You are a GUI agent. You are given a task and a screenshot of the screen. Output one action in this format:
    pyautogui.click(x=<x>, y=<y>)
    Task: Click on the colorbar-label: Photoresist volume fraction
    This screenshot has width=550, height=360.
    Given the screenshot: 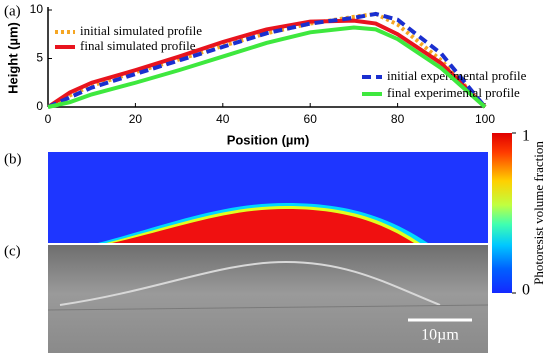 What is the action you would take?
    pyautogui.click(x=538, y=213)
    